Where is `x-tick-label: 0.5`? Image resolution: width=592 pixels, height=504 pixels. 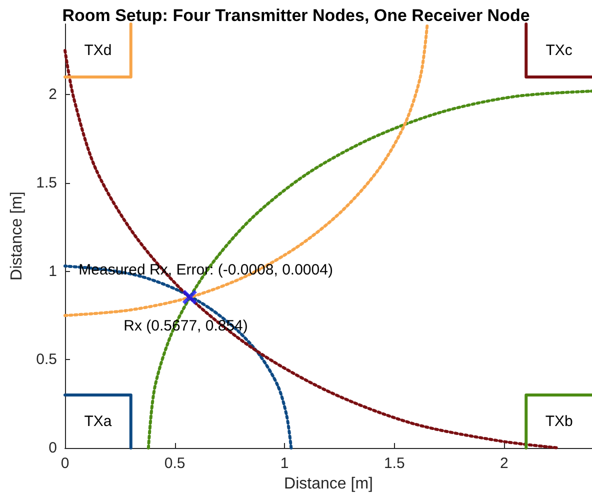 x-tick-label: 0.5 is located at coordinates (175, 463).